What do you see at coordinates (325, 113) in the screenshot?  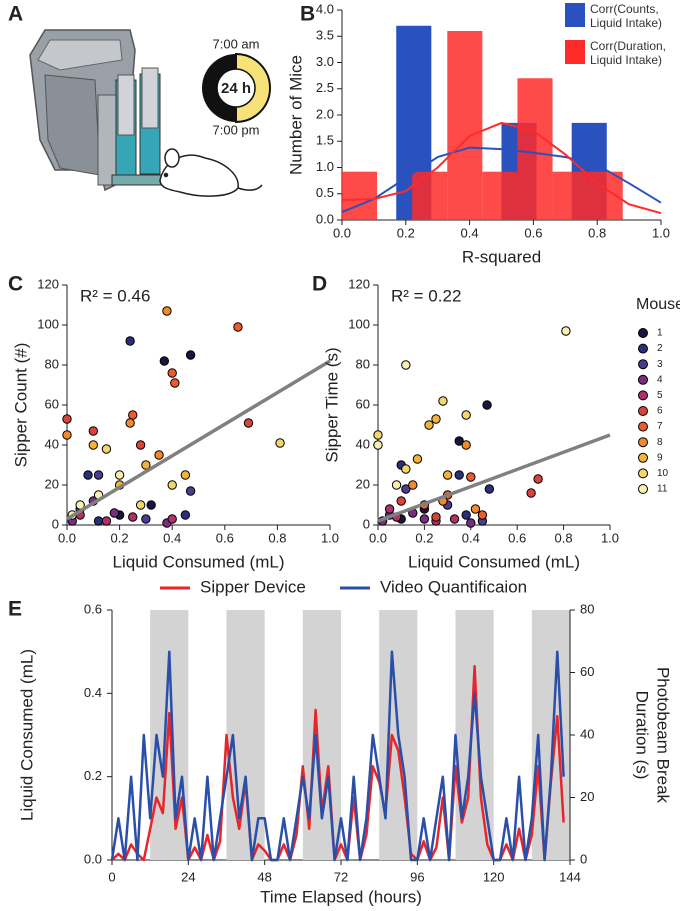 I see `y-tick-label: 2.0` at bounding box center [325, 113].